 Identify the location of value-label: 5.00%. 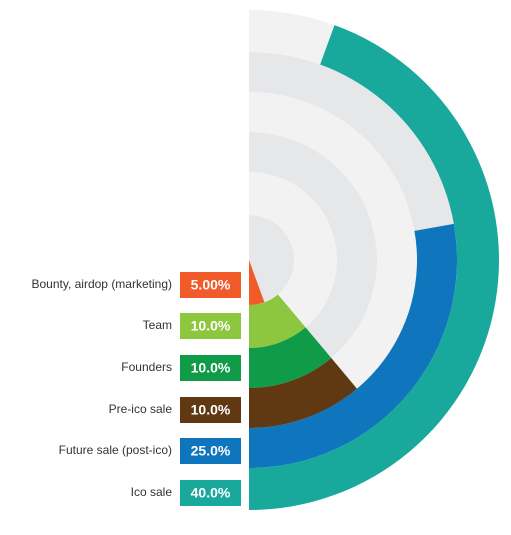
(211, 285).